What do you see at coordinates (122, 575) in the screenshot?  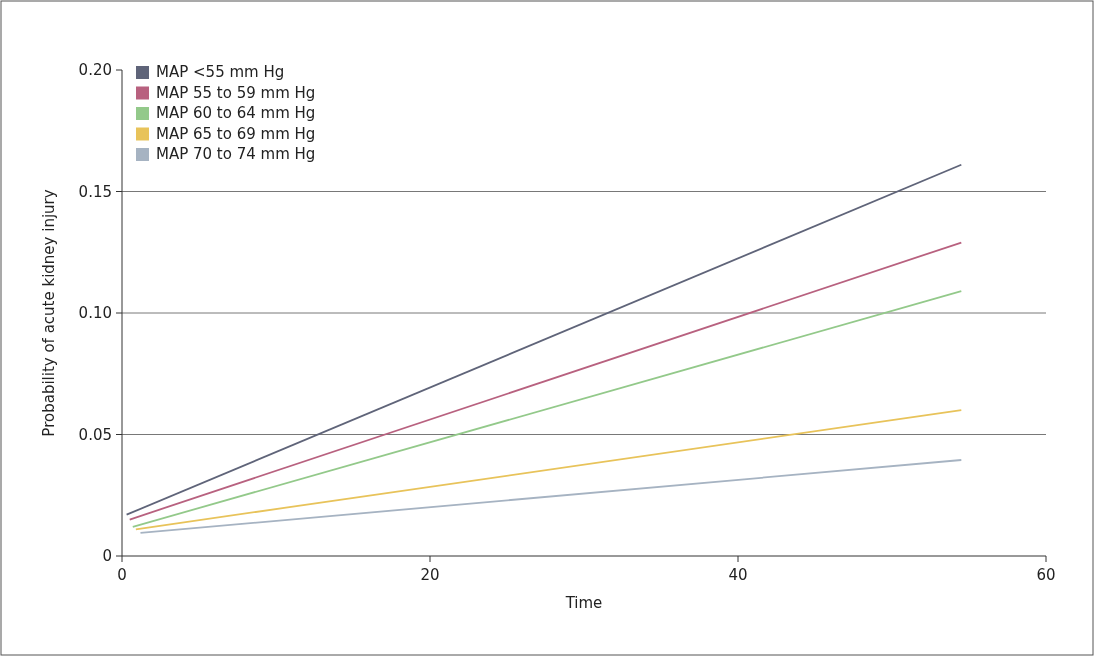 I see `x-tick-label: 0` at bounding box center [122, 575].